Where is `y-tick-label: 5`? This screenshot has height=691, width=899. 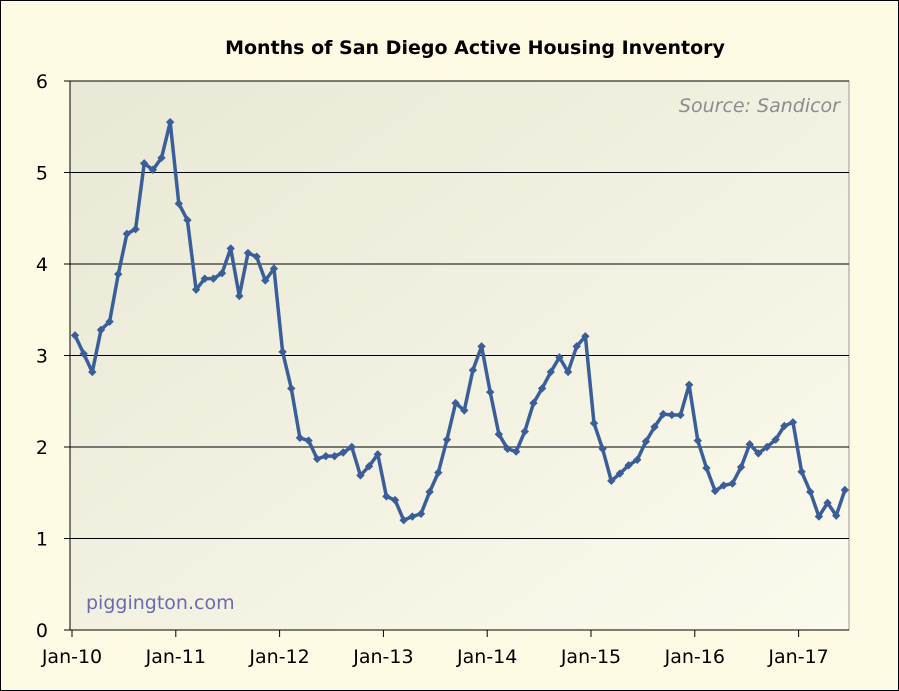
y-tick-label: 5 is located at coordinates (42, 174).